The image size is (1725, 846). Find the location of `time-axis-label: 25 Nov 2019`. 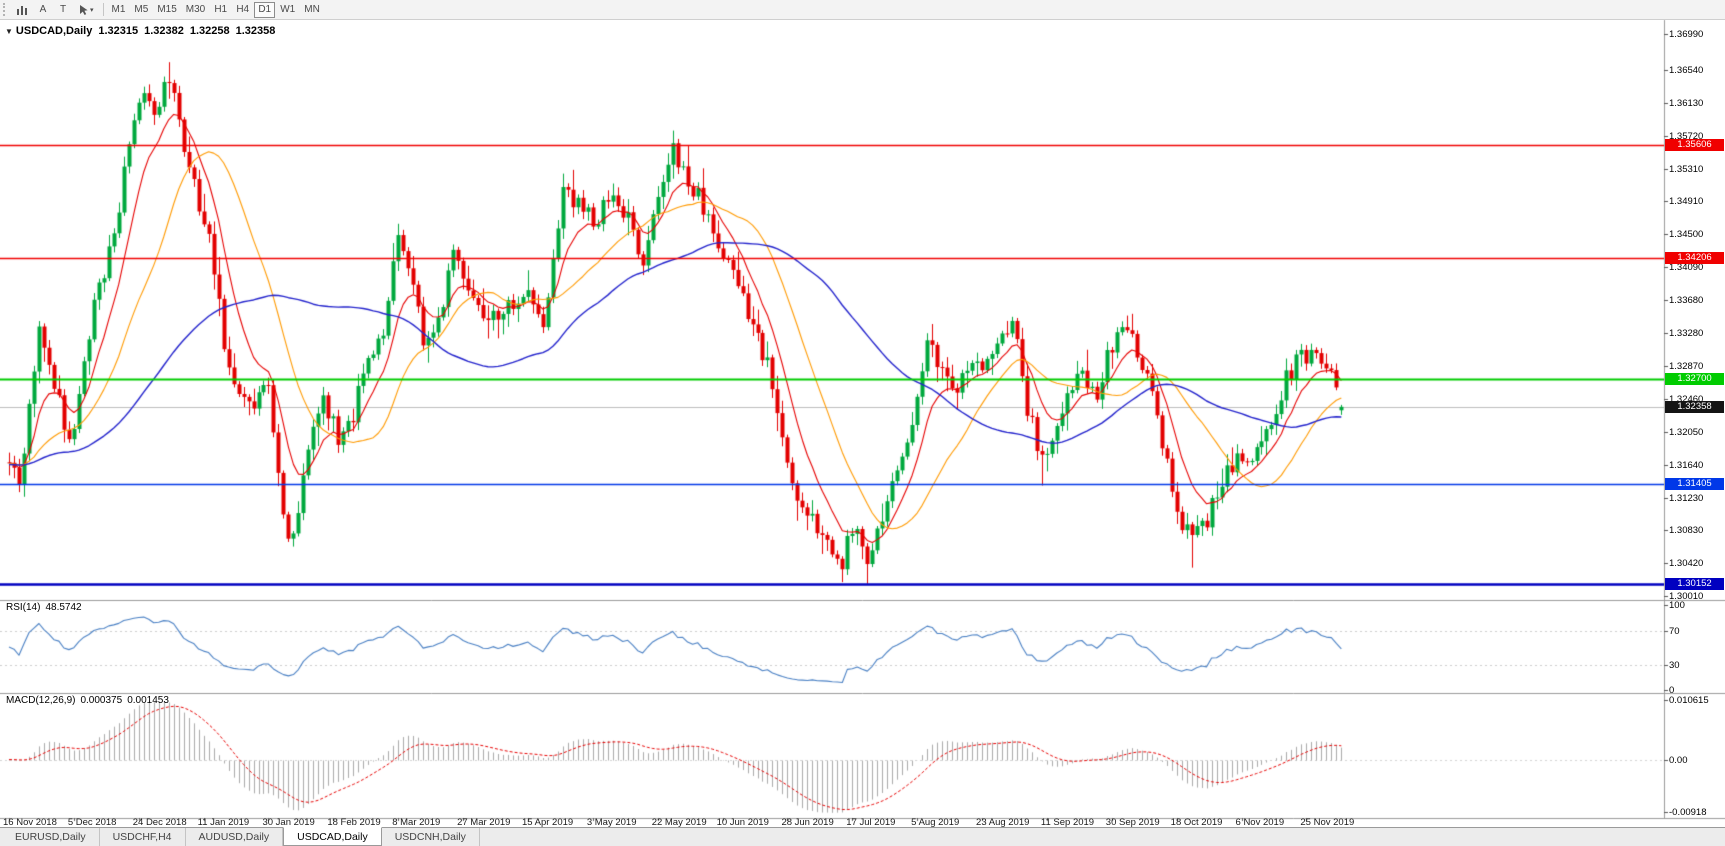

time-axis-label: 25 Nov 2019 is located at coordinates (1327, 822).